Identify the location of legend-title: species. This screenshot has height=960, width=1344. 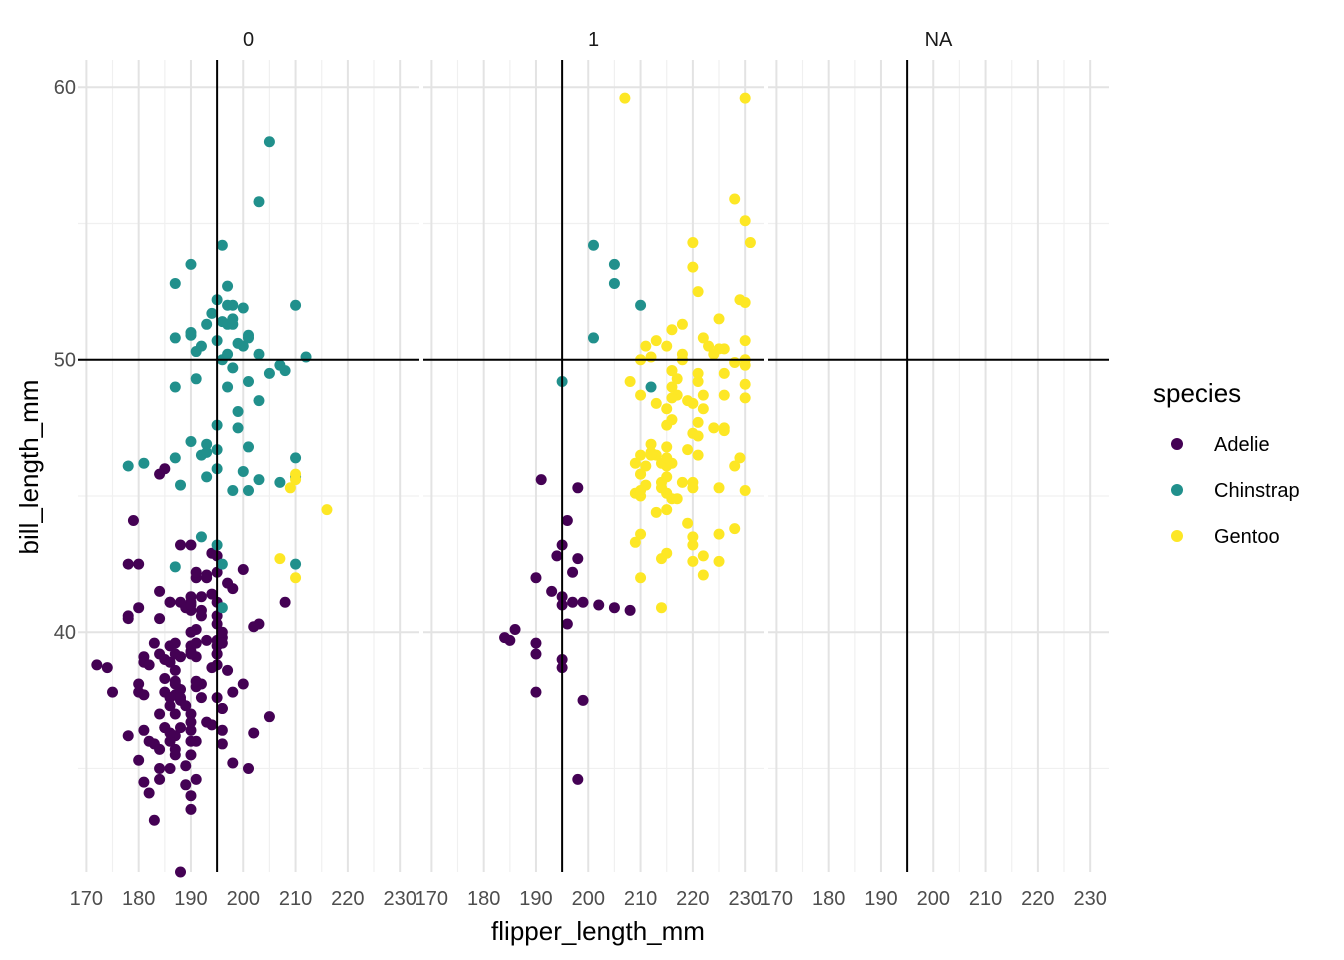
(1197, 393).